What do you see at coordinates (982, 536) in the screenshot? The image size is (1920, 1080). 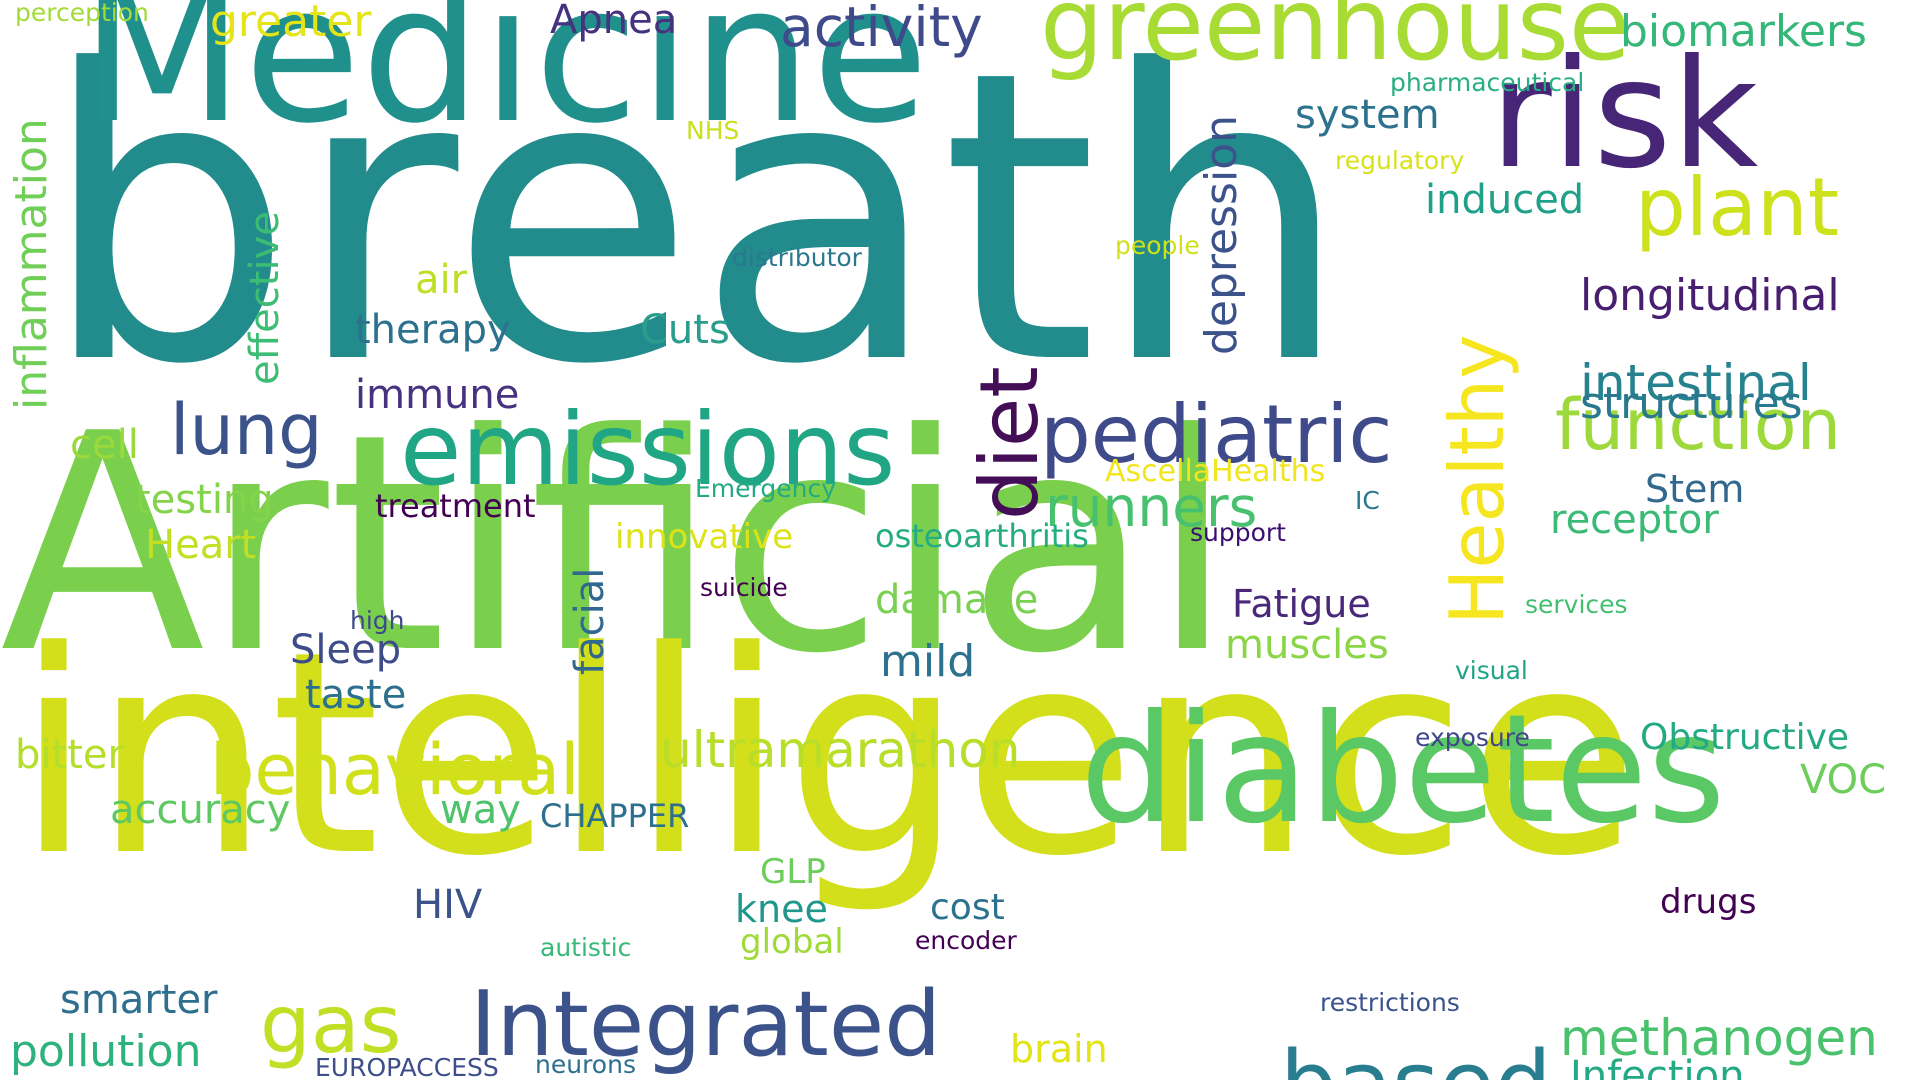 I see `word-osteoarthritis: osteoarthritis` at bounding box center [982, 536].